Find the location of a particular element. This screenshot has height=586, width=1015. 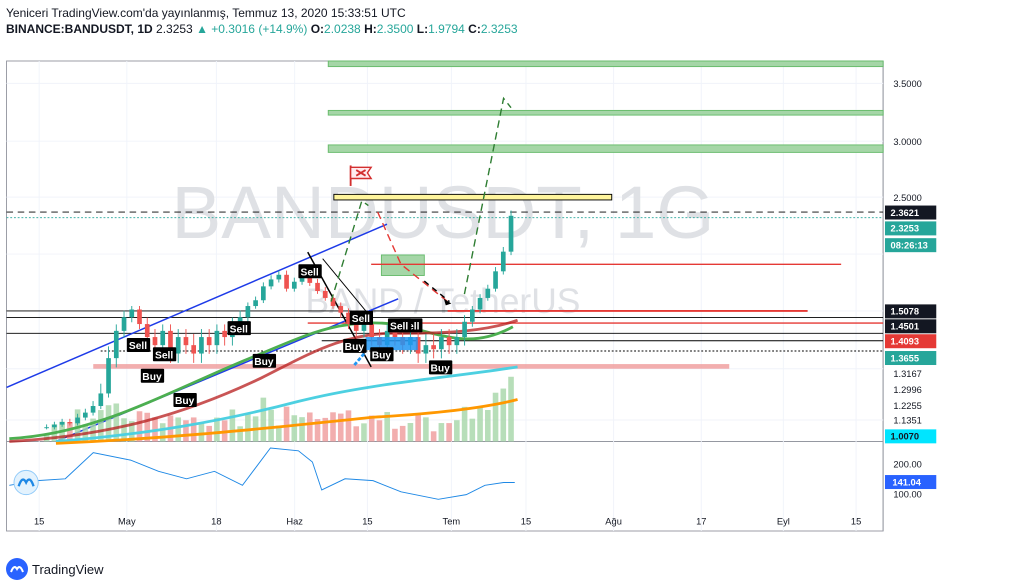

price-label-4: 1.4501 is located at coordinates (905, 327).